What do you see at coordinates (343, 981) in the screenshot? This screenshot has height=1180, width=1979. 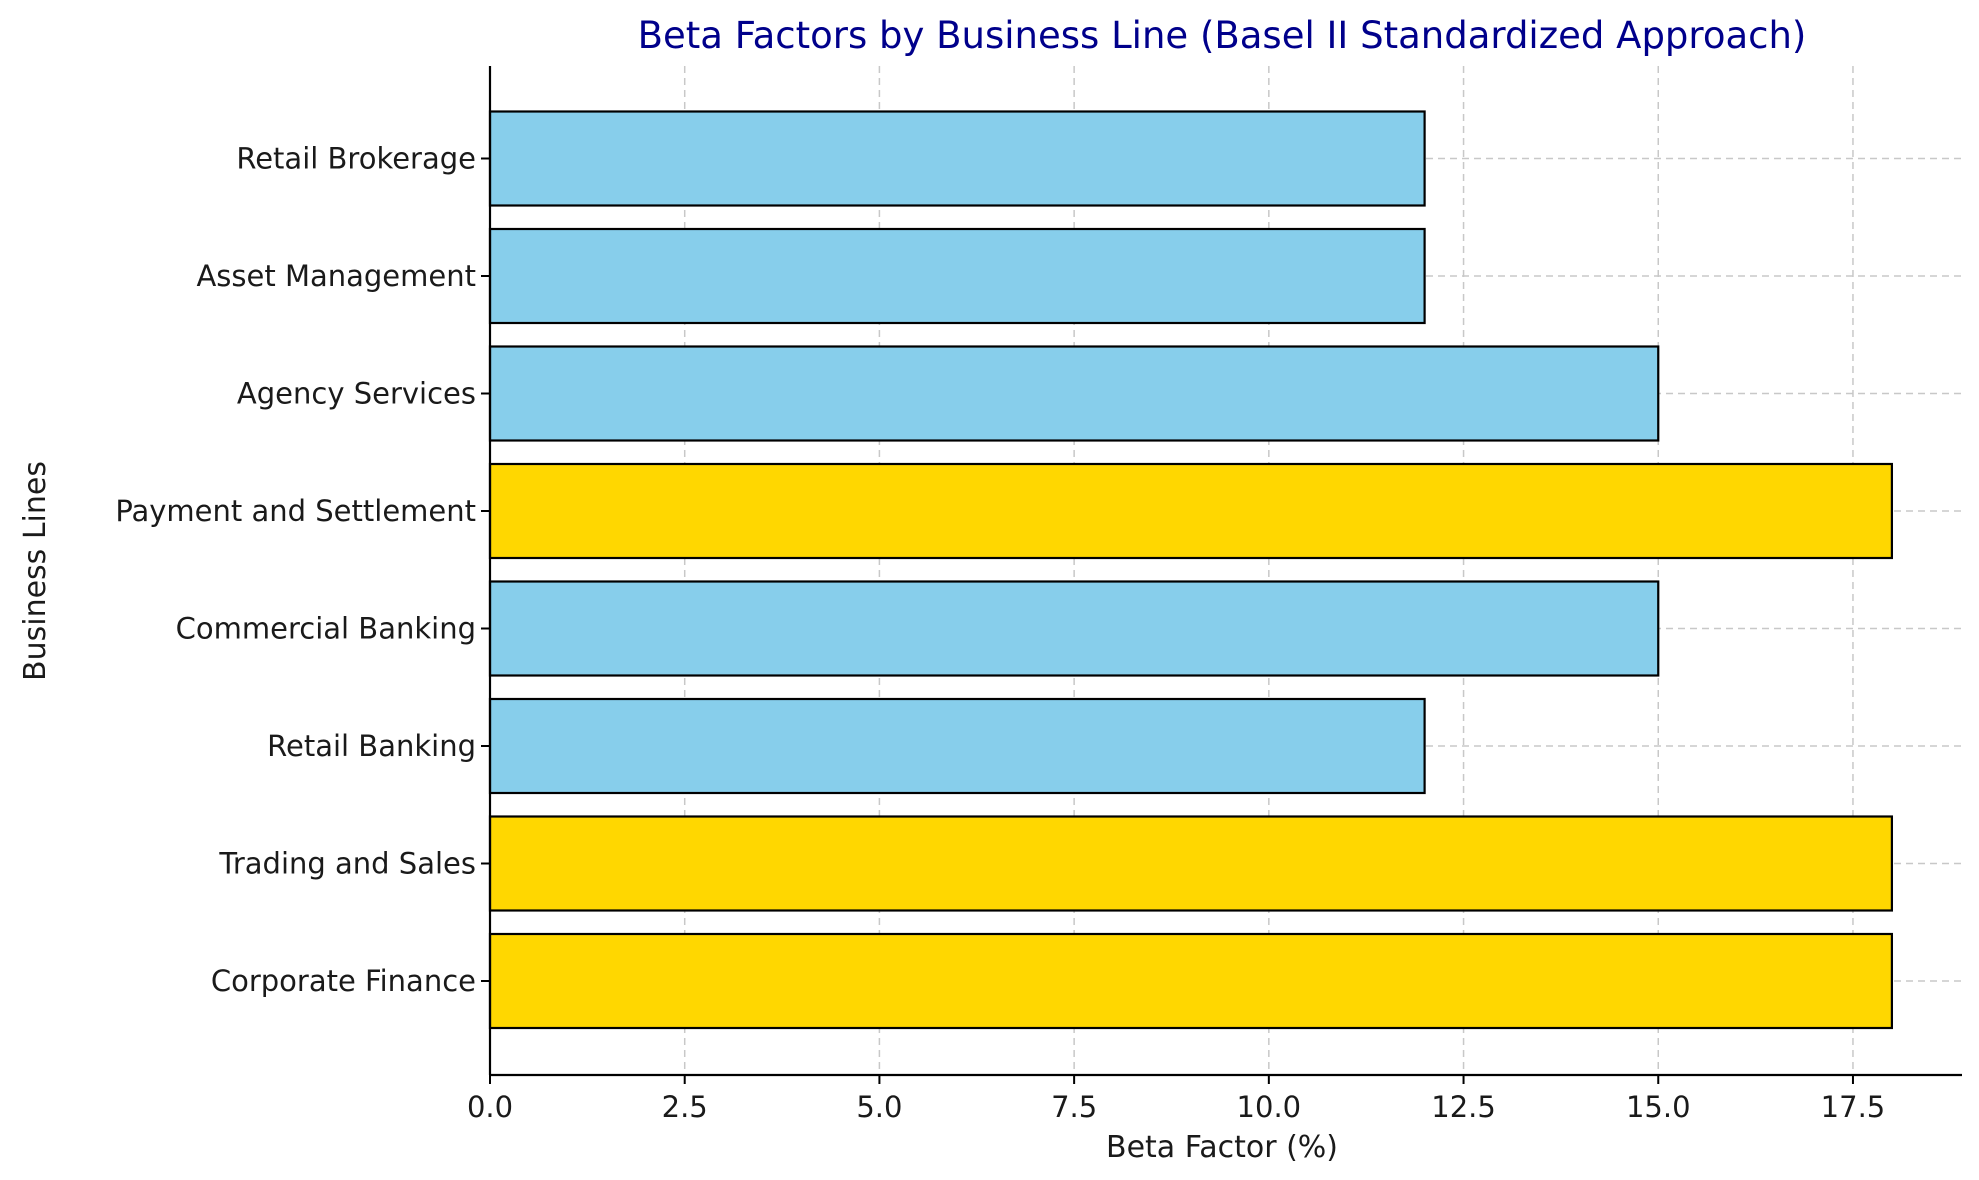 I see `y-tick-label: Corporate Finance` at bounding box center [343, 981].